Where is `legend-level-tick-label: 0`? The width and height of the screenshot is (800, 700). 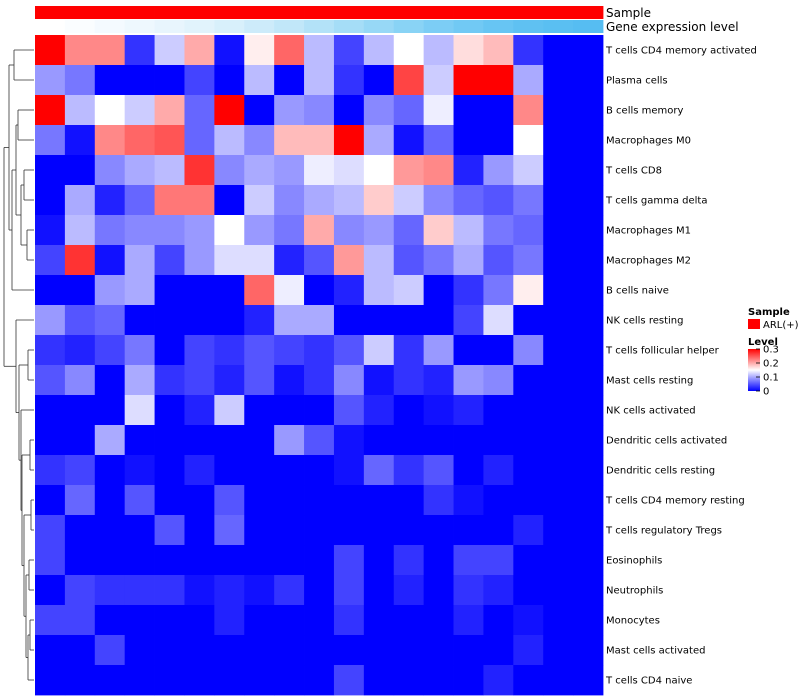 legend-level-tick-label: 0 is located at coordinates (766, 392).